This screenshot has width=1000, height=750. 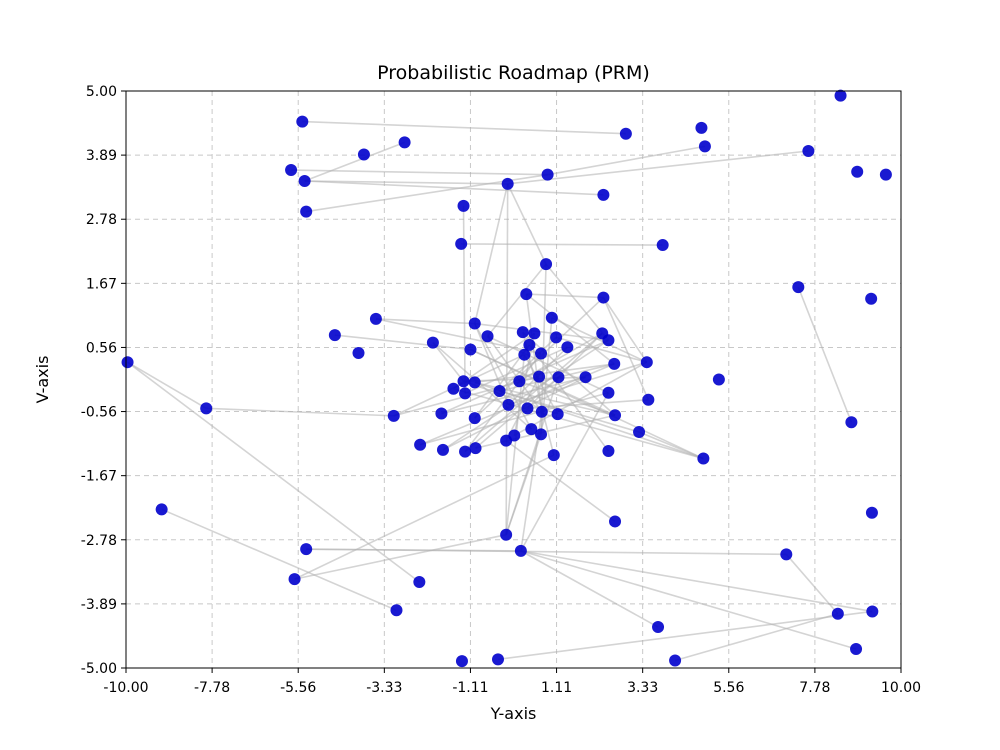 What do you see at coordinates (556, 688) in the screenshot?
I see `x-tick-label: 1.11` at bounding box center [556, 688].